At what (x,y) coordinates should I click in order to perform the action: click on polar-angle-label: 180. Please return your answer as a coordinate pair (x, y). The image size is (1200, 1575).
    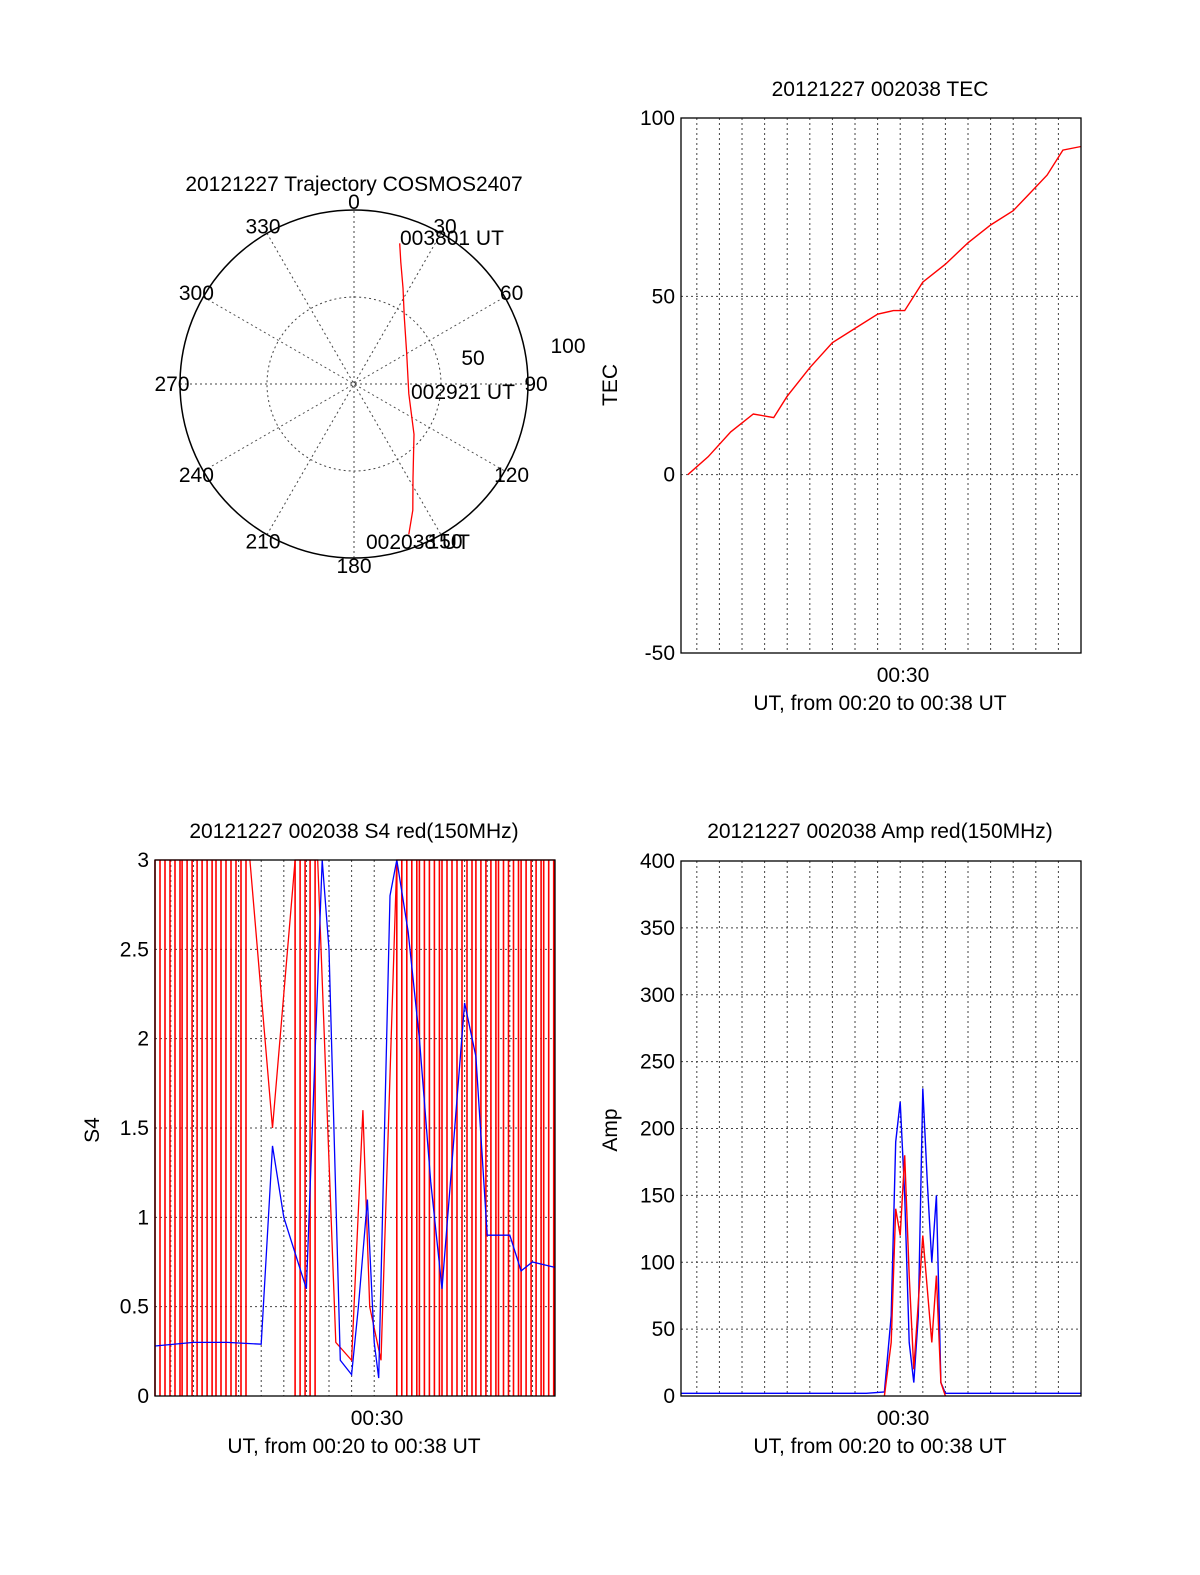
    Looking at the image, I should click on (353, 566).